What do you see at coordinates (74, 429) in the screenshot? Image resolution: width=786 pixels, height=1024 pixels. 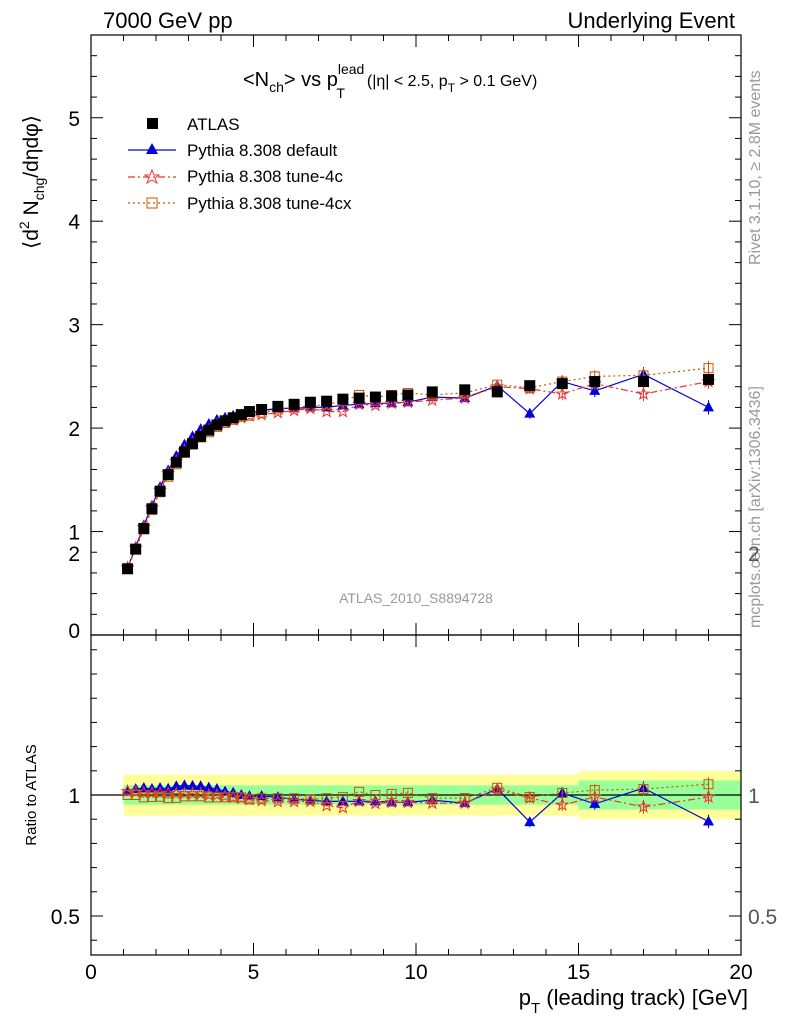 I see `upper-y-tick-label: 2` at bounding box center [74, 429].